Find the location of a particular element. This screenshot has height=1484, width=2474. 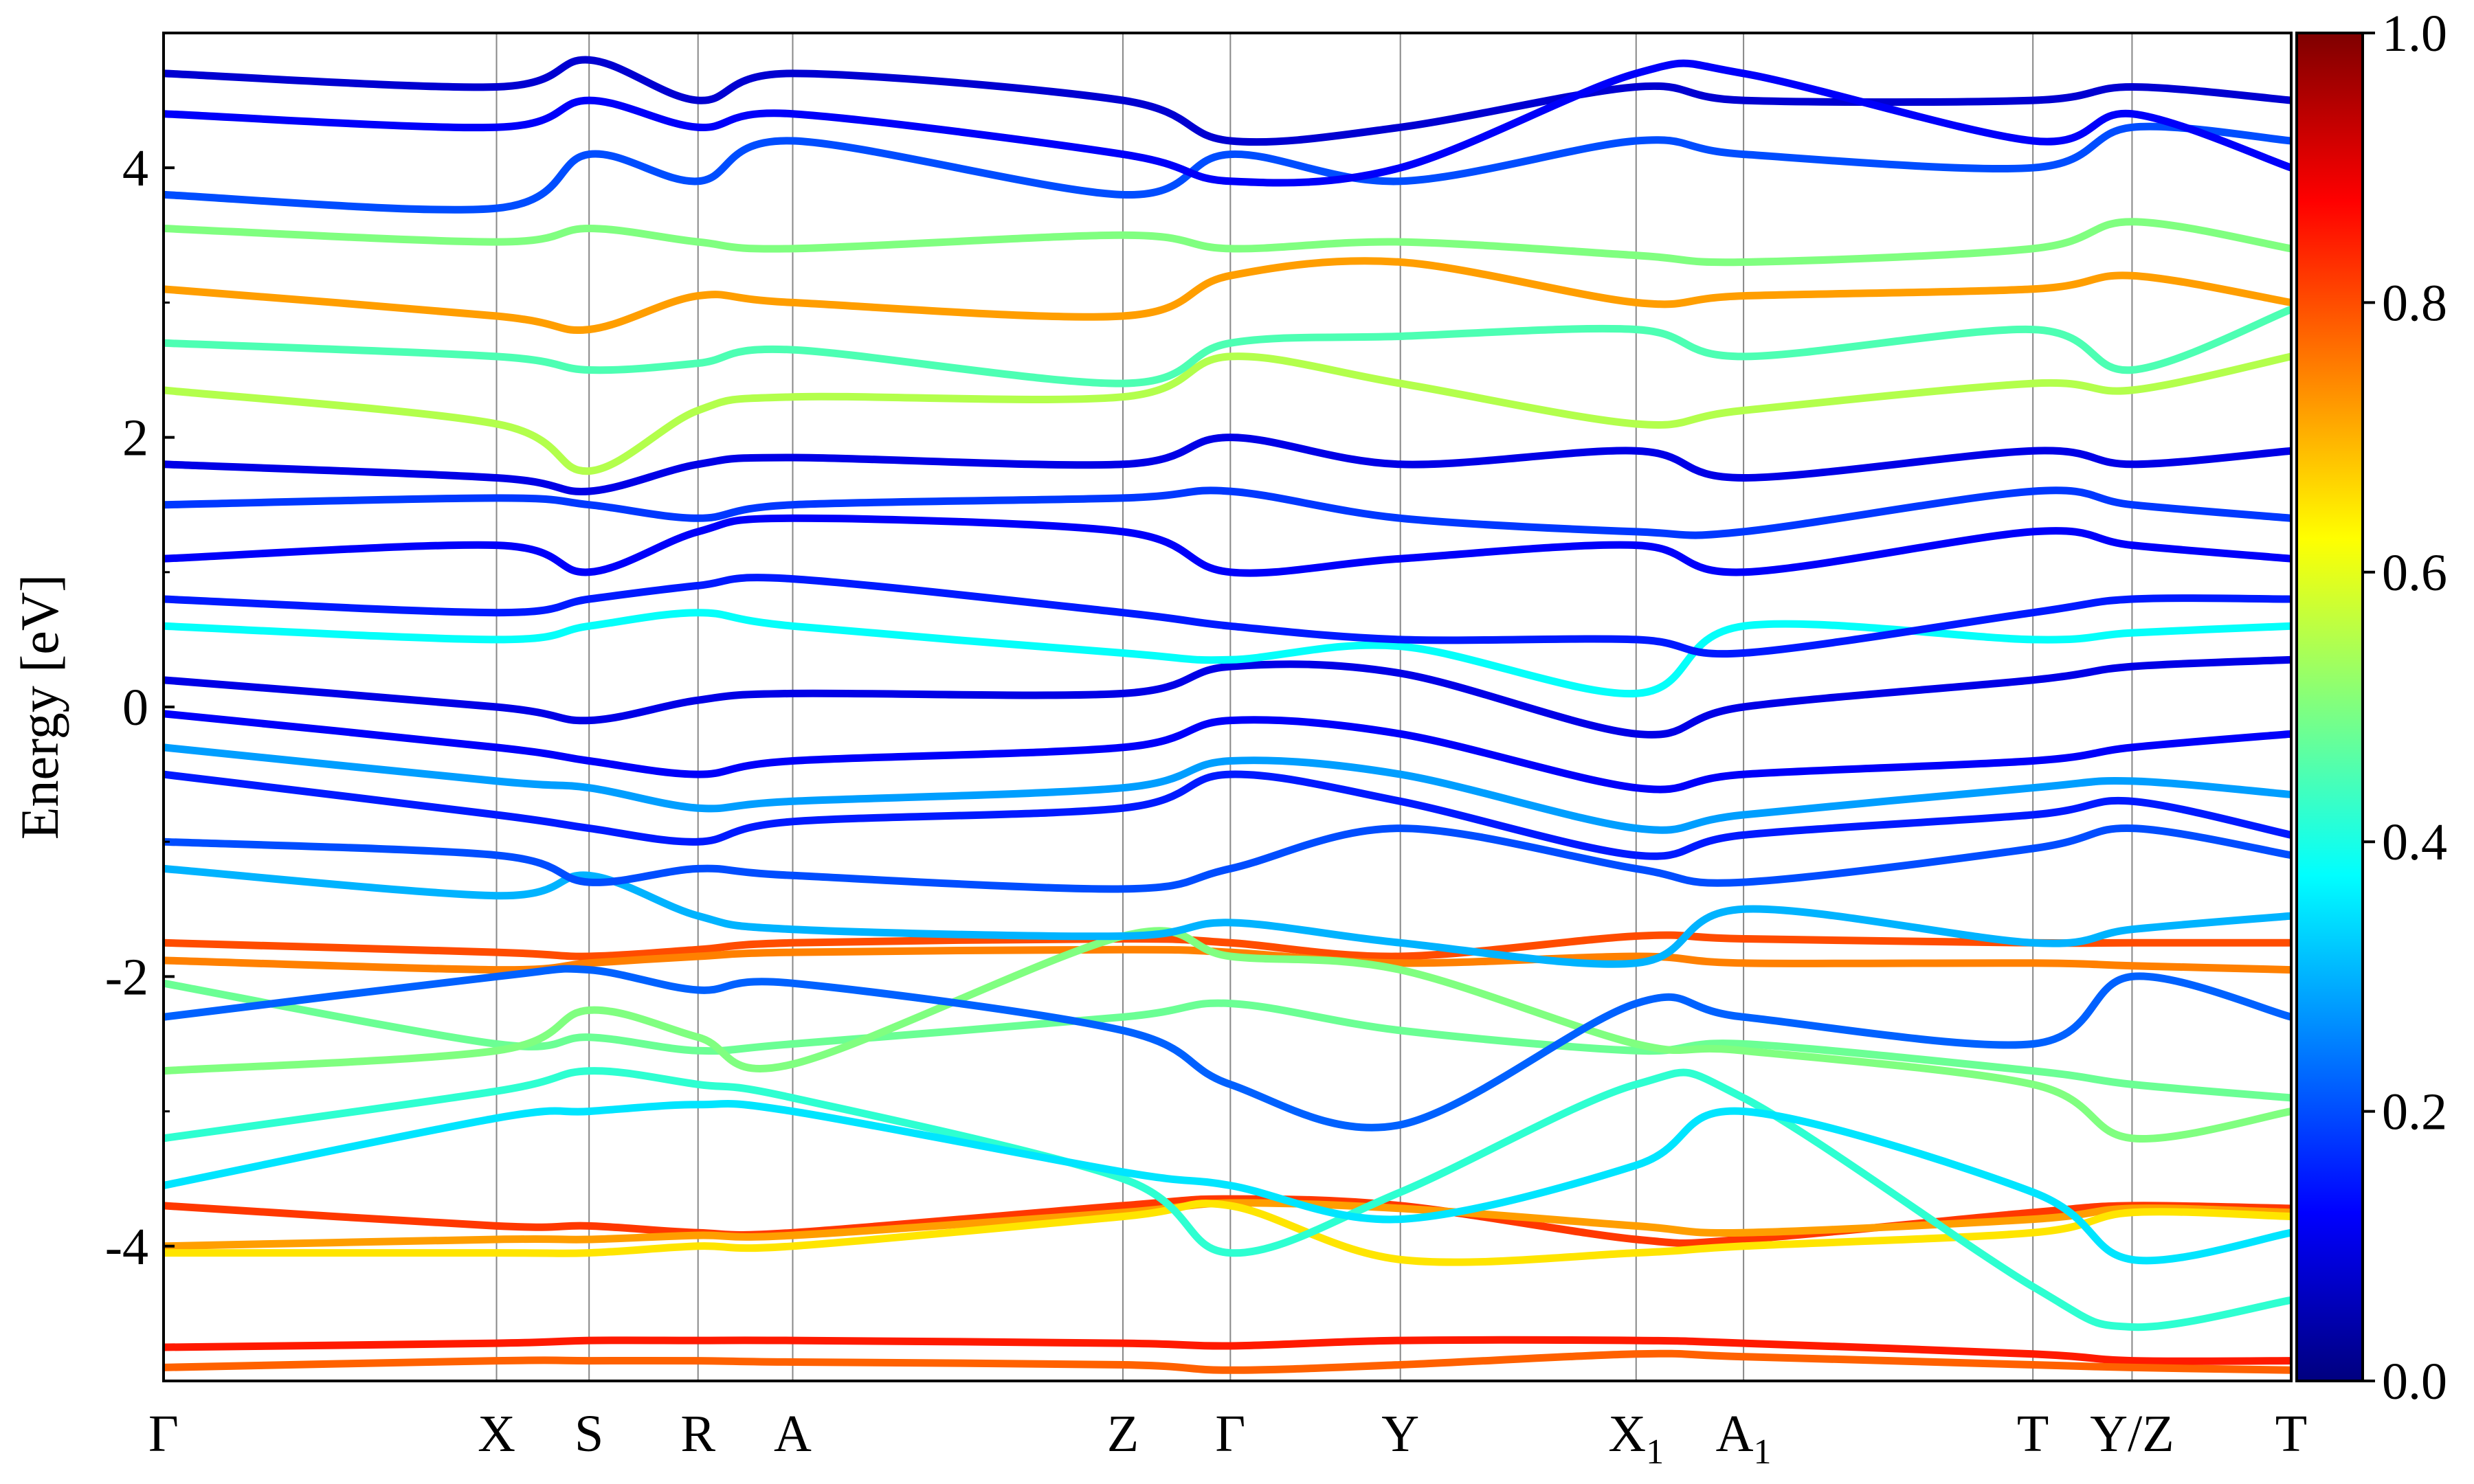

kpoint-label: R is located at coordinates (697, 1434).